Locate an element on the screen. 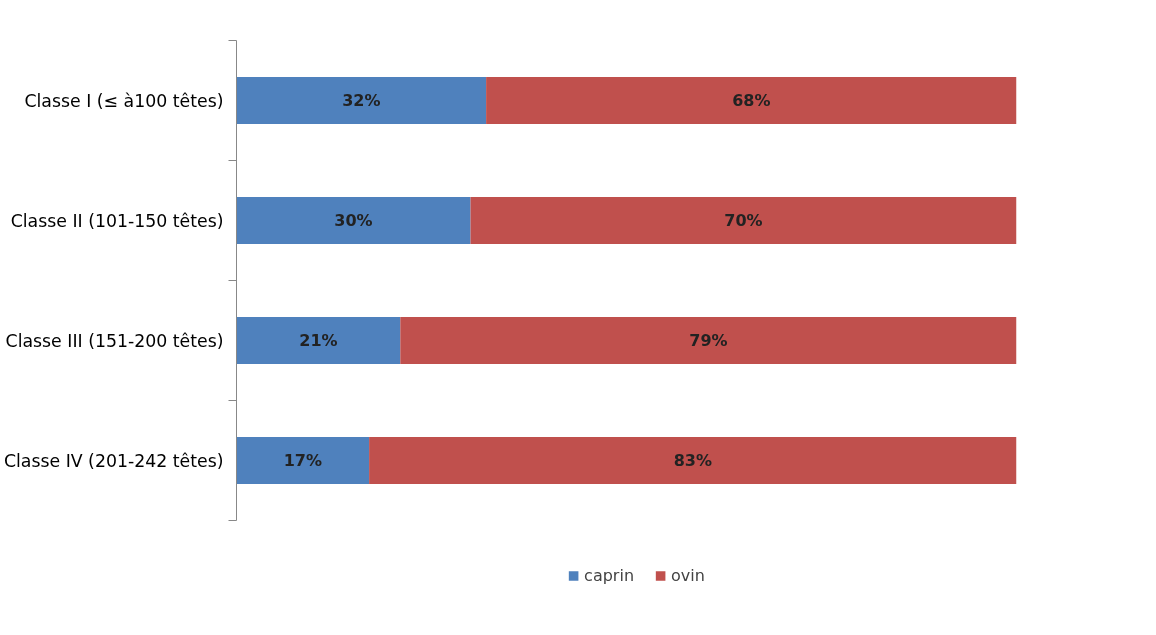 The width and height of the screenshot is (1156, 635). data-label: 17% is located at coordinates (302, 460).